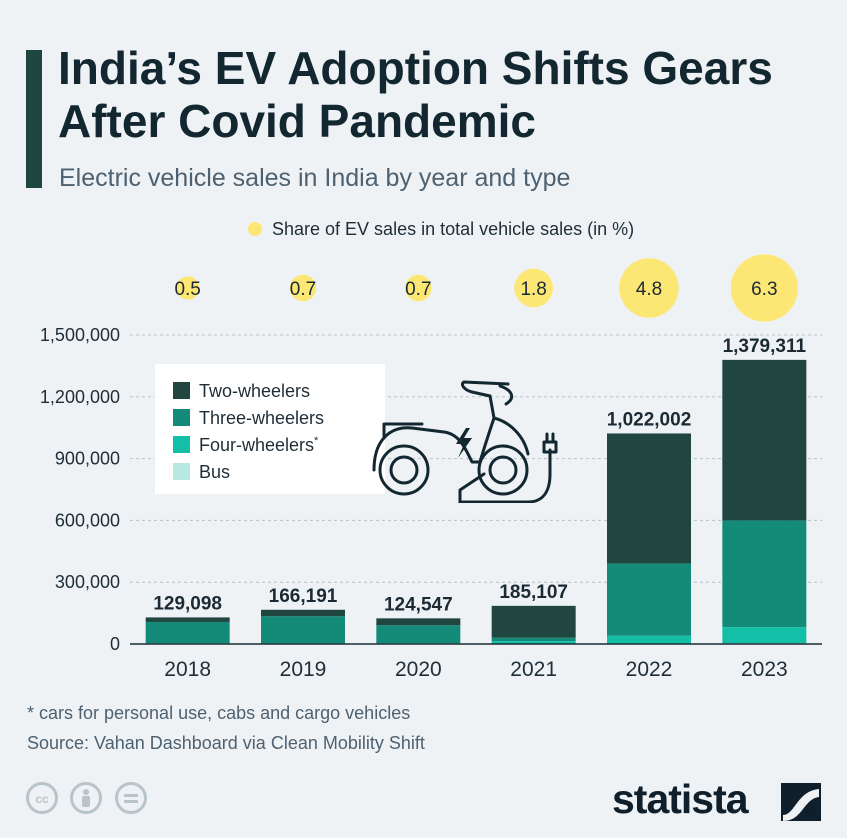  Describe the element at coordinates (765, 346) in the screenshot. I see `total-label-2023: 1,379,311` at that location.